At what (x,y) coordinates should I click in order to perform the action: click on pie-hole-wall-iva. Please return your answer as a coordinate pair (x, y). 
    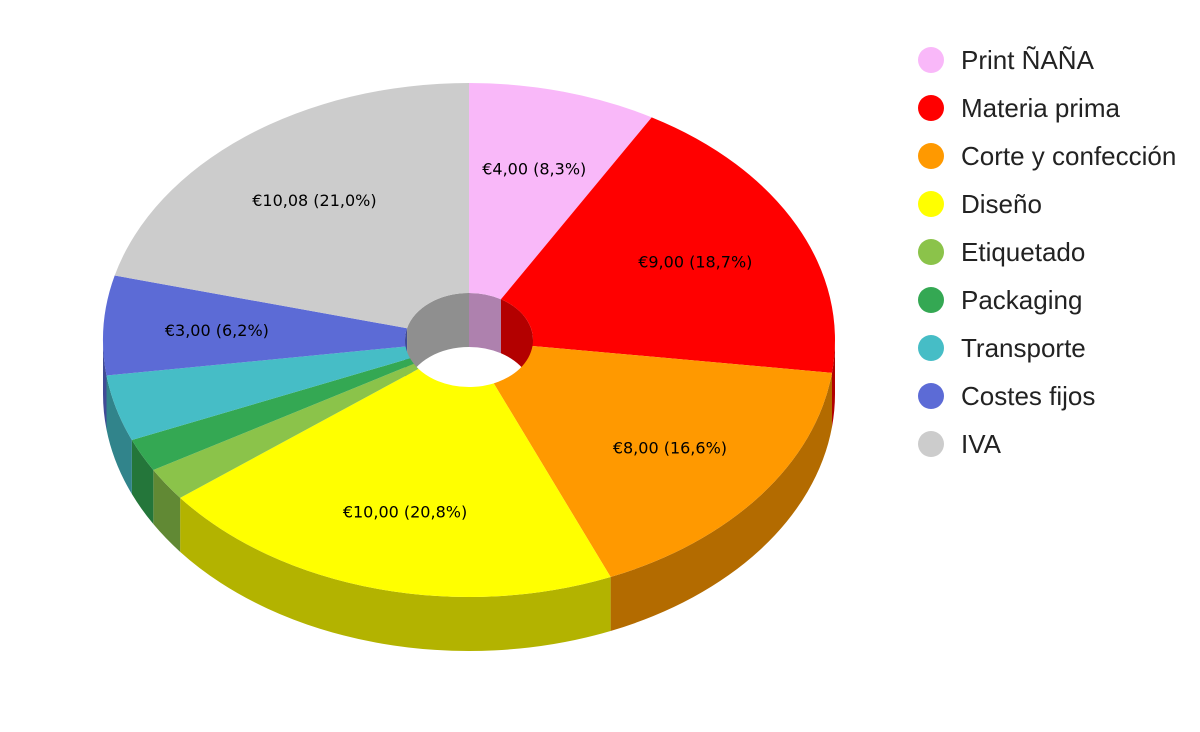
    Looking at the image, I should click on (438, 338).